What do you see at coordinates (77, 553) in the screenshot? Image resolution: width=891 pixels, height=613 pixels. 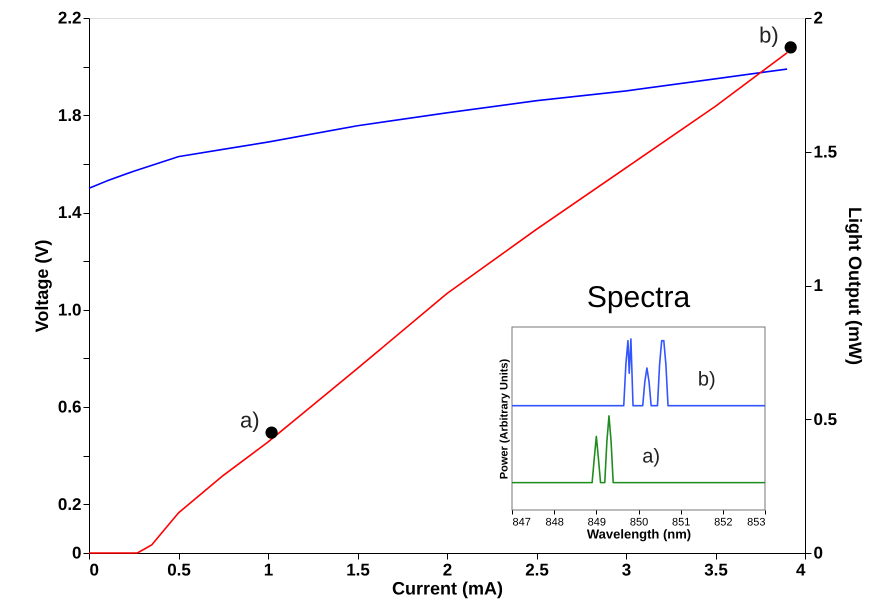 I see `y-tick-label: 0` at bounding box center [77, 553].